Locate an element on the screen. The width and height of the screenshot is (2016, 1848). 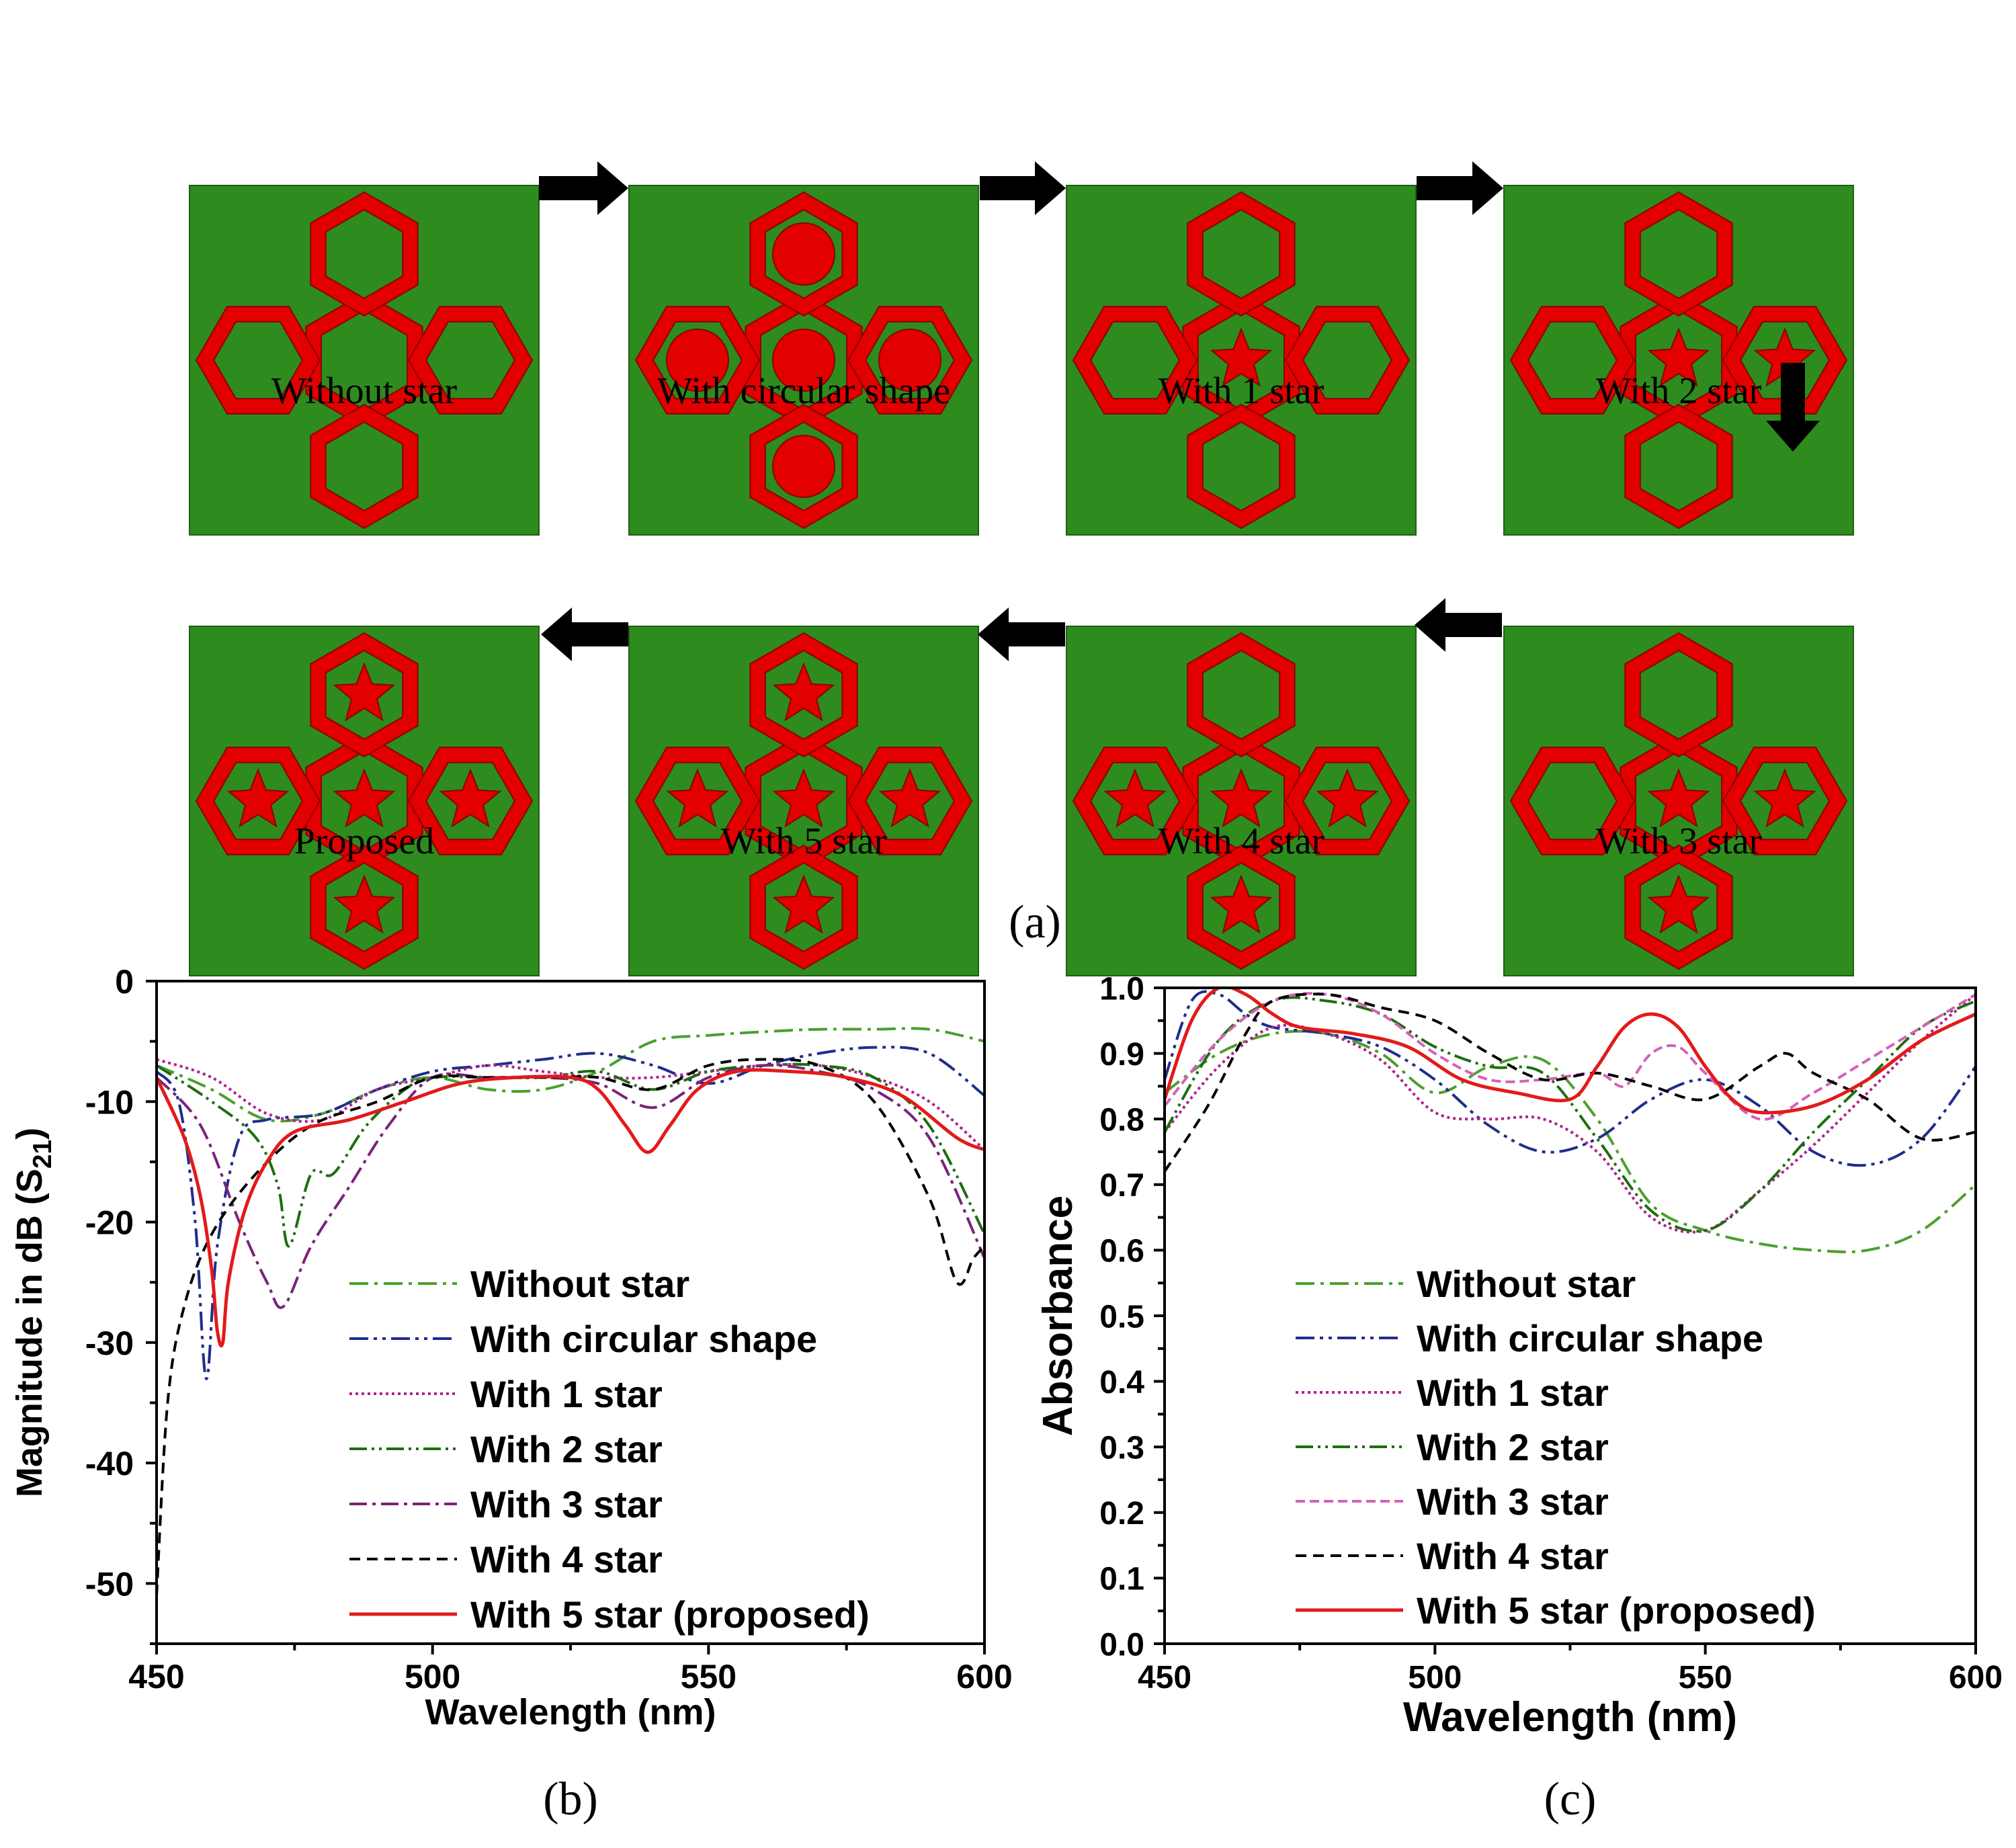
y-tick-label: 0.6 is located at coordinates (1122, 1252).